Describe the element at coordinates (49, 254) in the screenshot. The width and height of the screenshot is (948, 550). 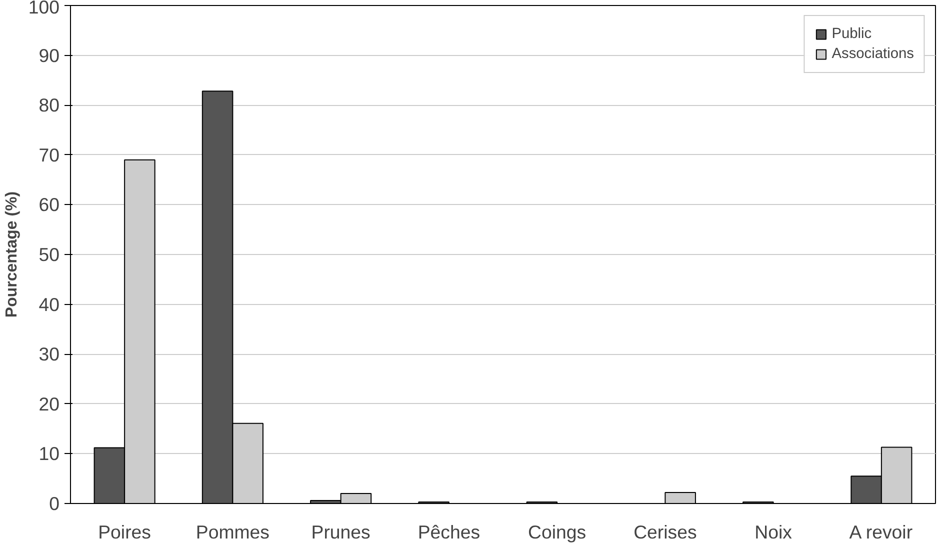
I see `y-tick-label: 50` at that location.